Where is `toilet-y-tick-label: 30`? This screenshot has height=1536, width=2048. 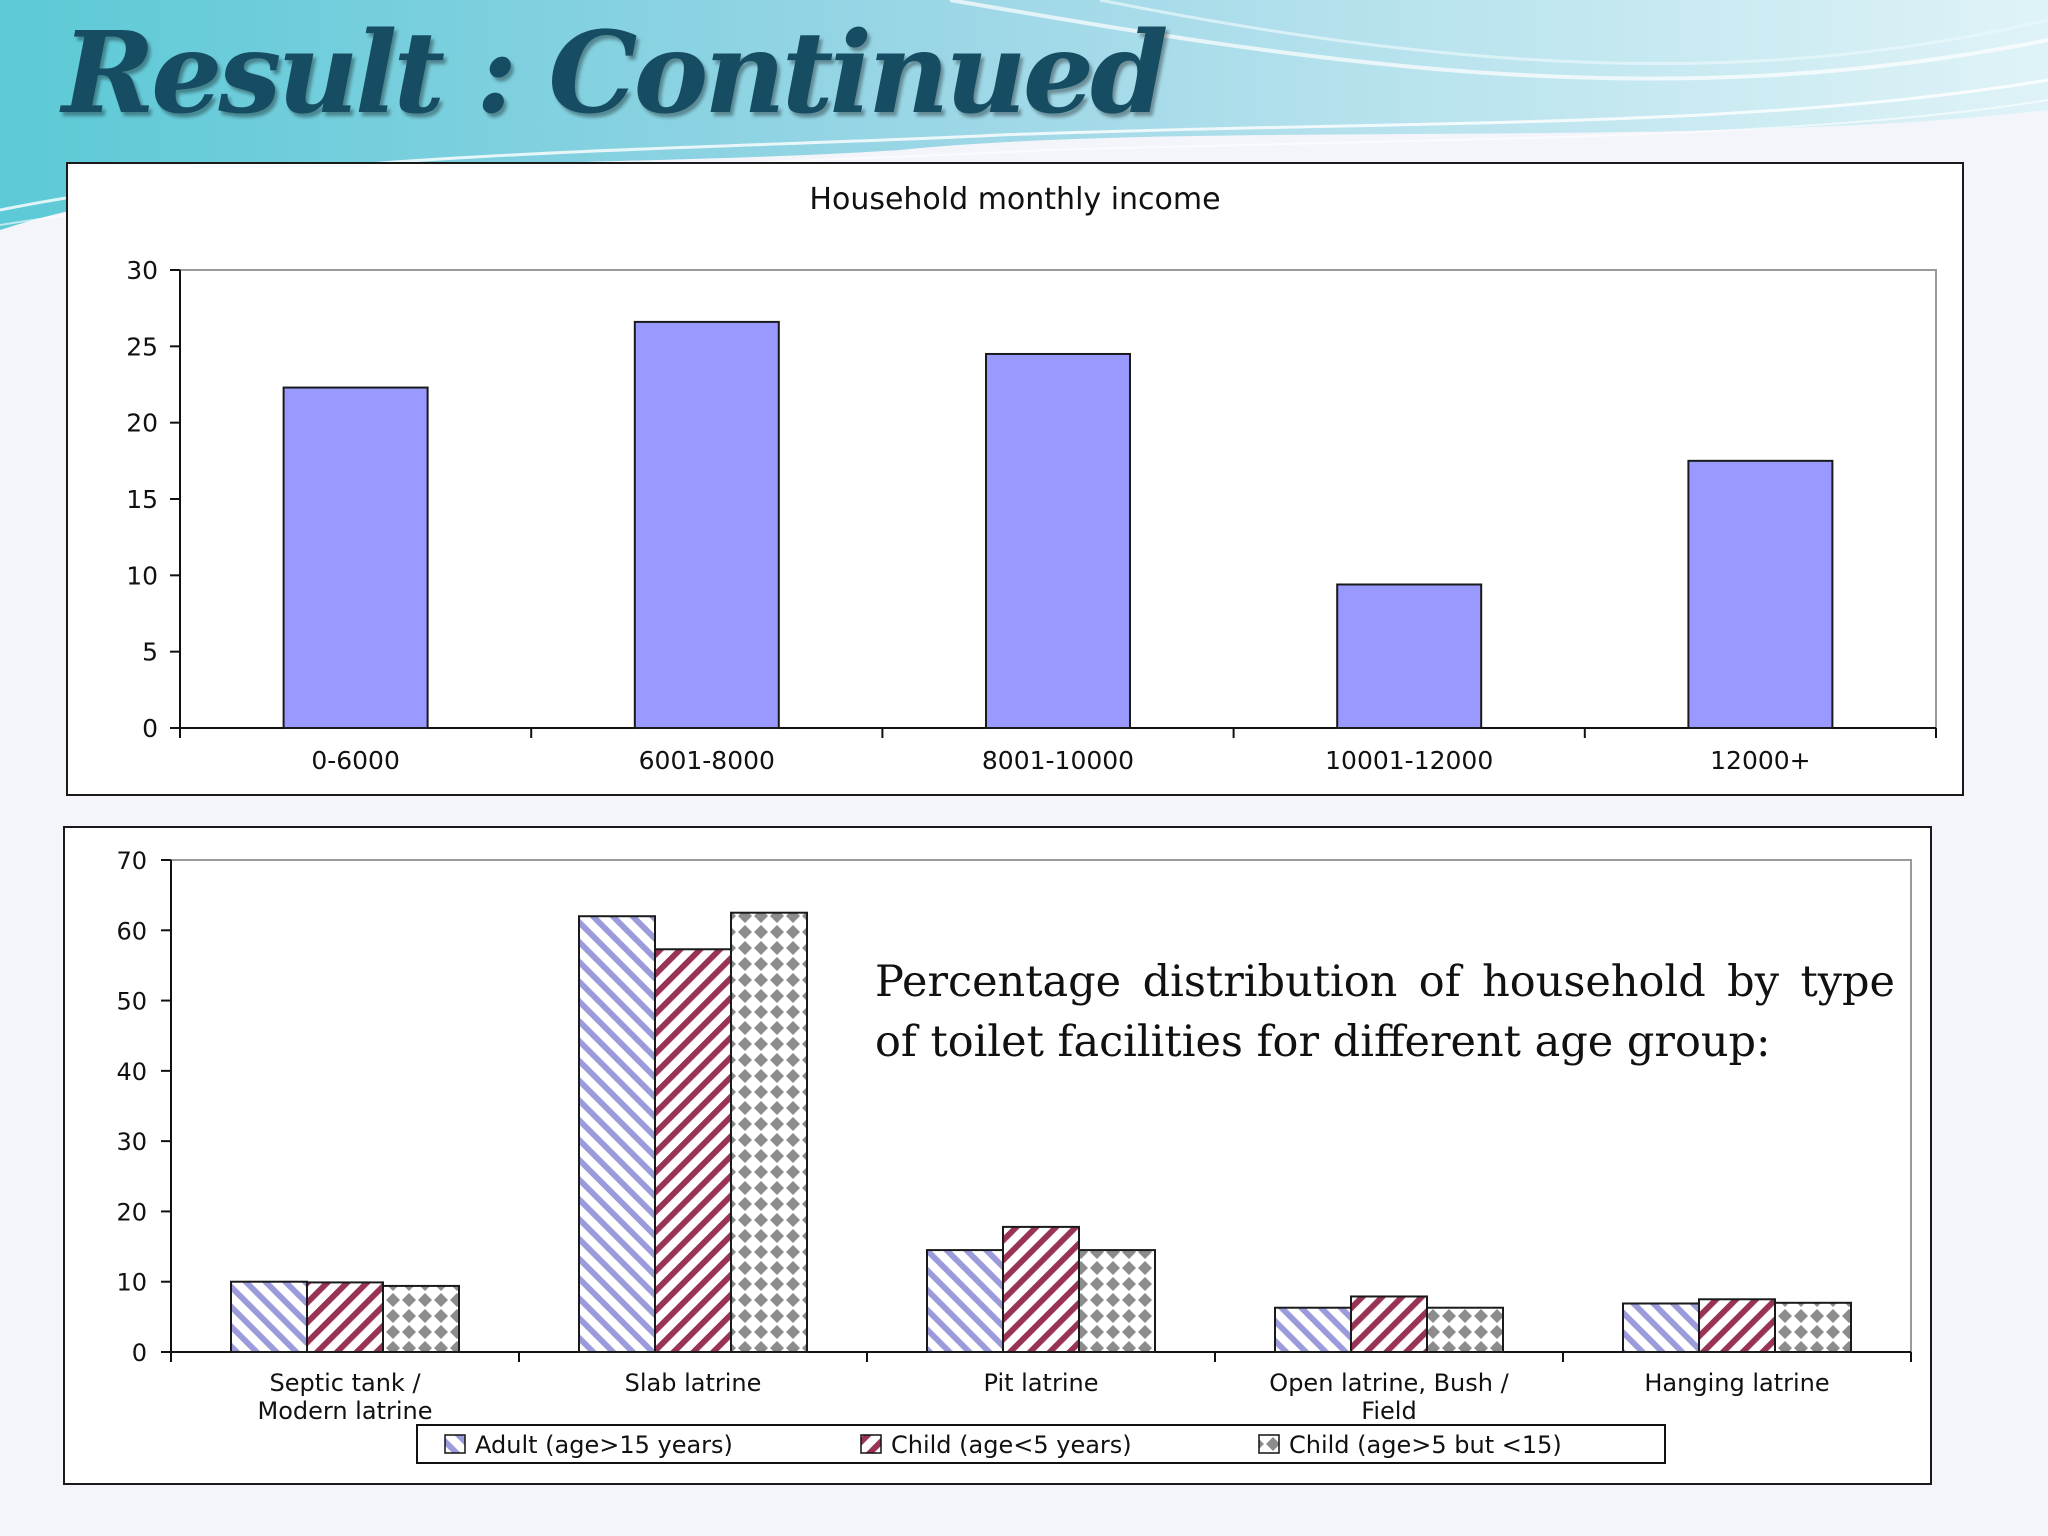
toilet-y-tick-label: 30 is located at coordinates (131, 1142).